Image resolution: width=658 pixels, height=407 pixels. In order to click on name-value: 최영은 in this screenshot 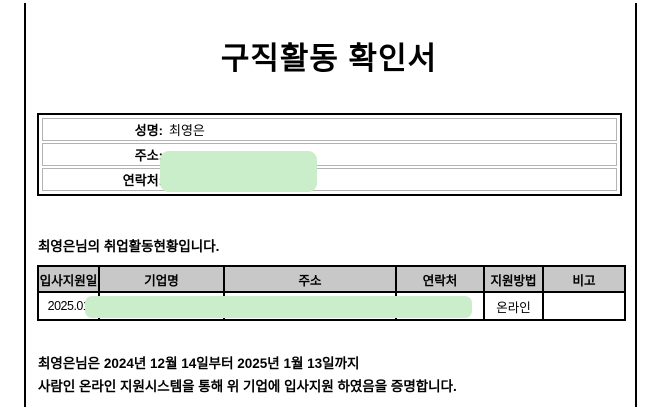, I will do `click(187, 130)`.